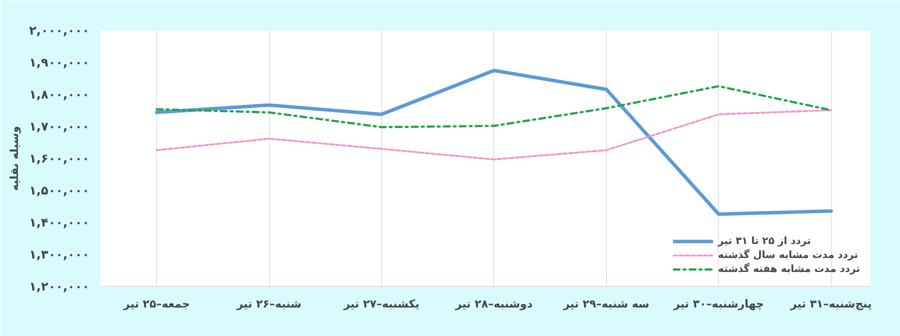 Image resolution: width=900 pixels, height=336 pixels. Describe the element at coordinates (156, 304) in the screenshot. I see `x-tick-label: جمعه–۲۵ تیر` at that location.